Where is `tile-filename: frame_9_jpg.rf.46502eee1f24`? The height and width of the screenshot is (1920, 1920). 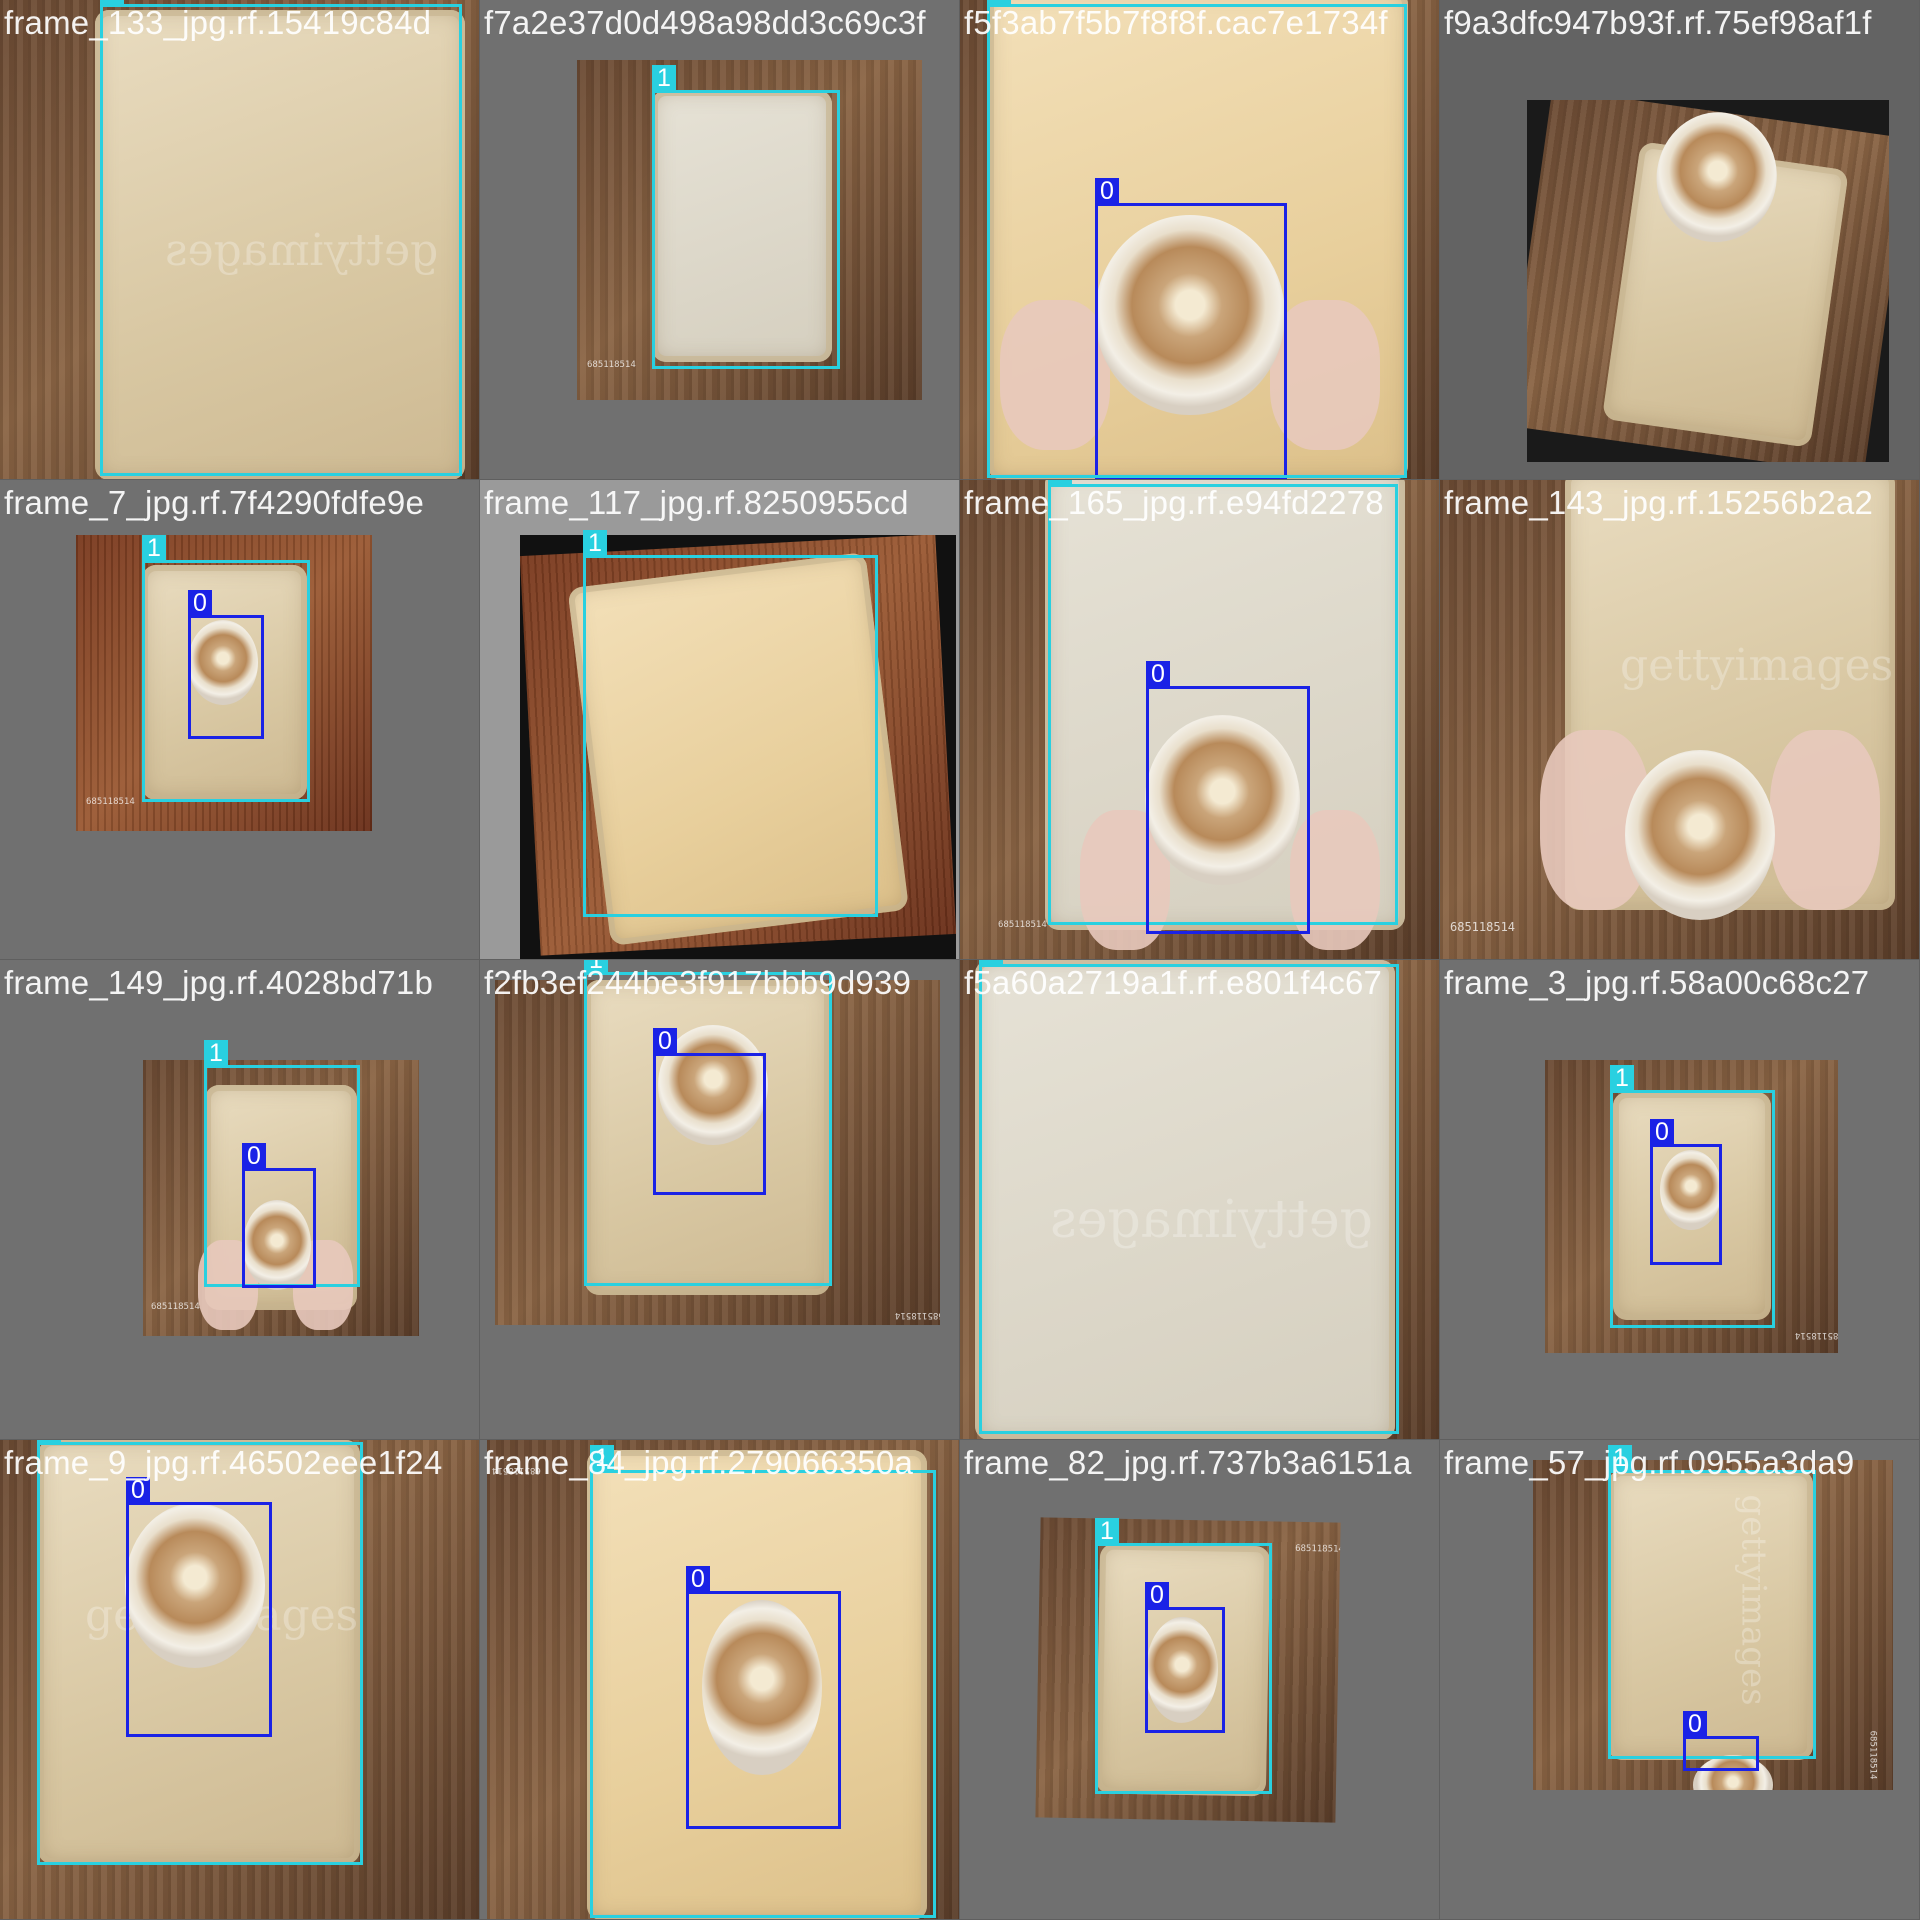
tile-filename: frame_9_jpg.rf.46502eee1f24 is located at coordinates (223, 1462).